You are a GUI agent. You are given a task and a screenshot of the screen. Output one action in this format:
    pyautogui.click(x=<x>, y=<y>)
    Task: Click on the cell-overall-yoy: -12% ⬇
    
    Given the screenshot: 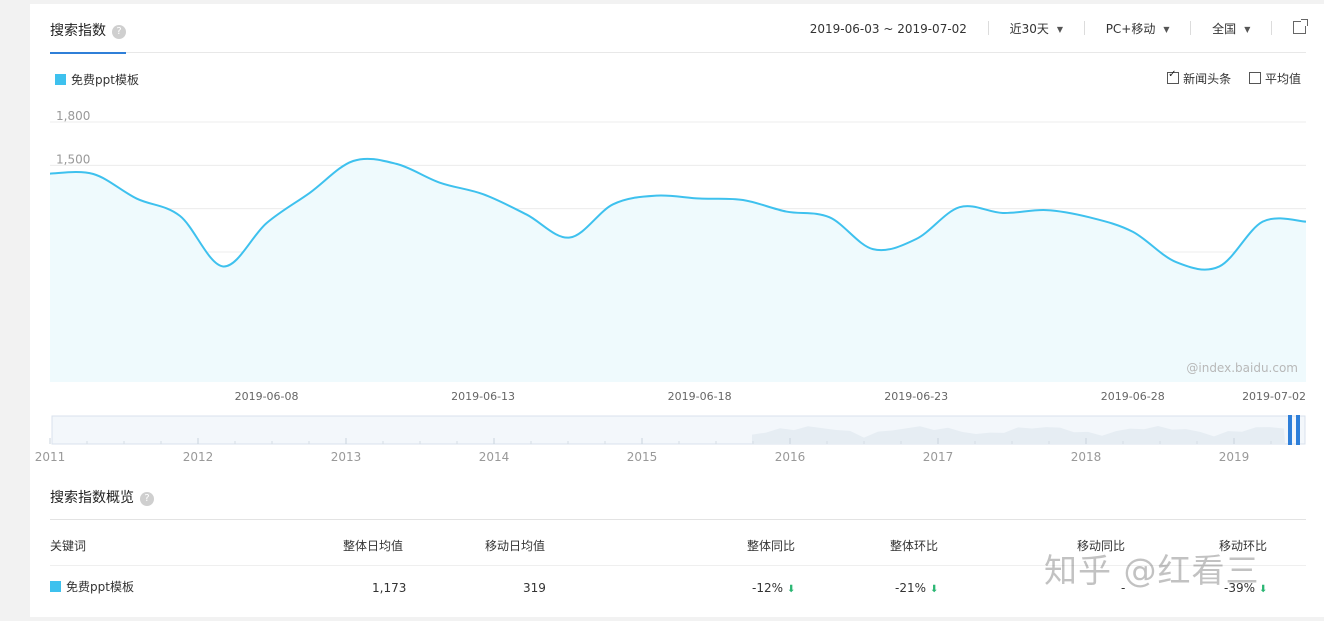 What is the action you would take?
    pyautogui.click(x=773, y=588)
    